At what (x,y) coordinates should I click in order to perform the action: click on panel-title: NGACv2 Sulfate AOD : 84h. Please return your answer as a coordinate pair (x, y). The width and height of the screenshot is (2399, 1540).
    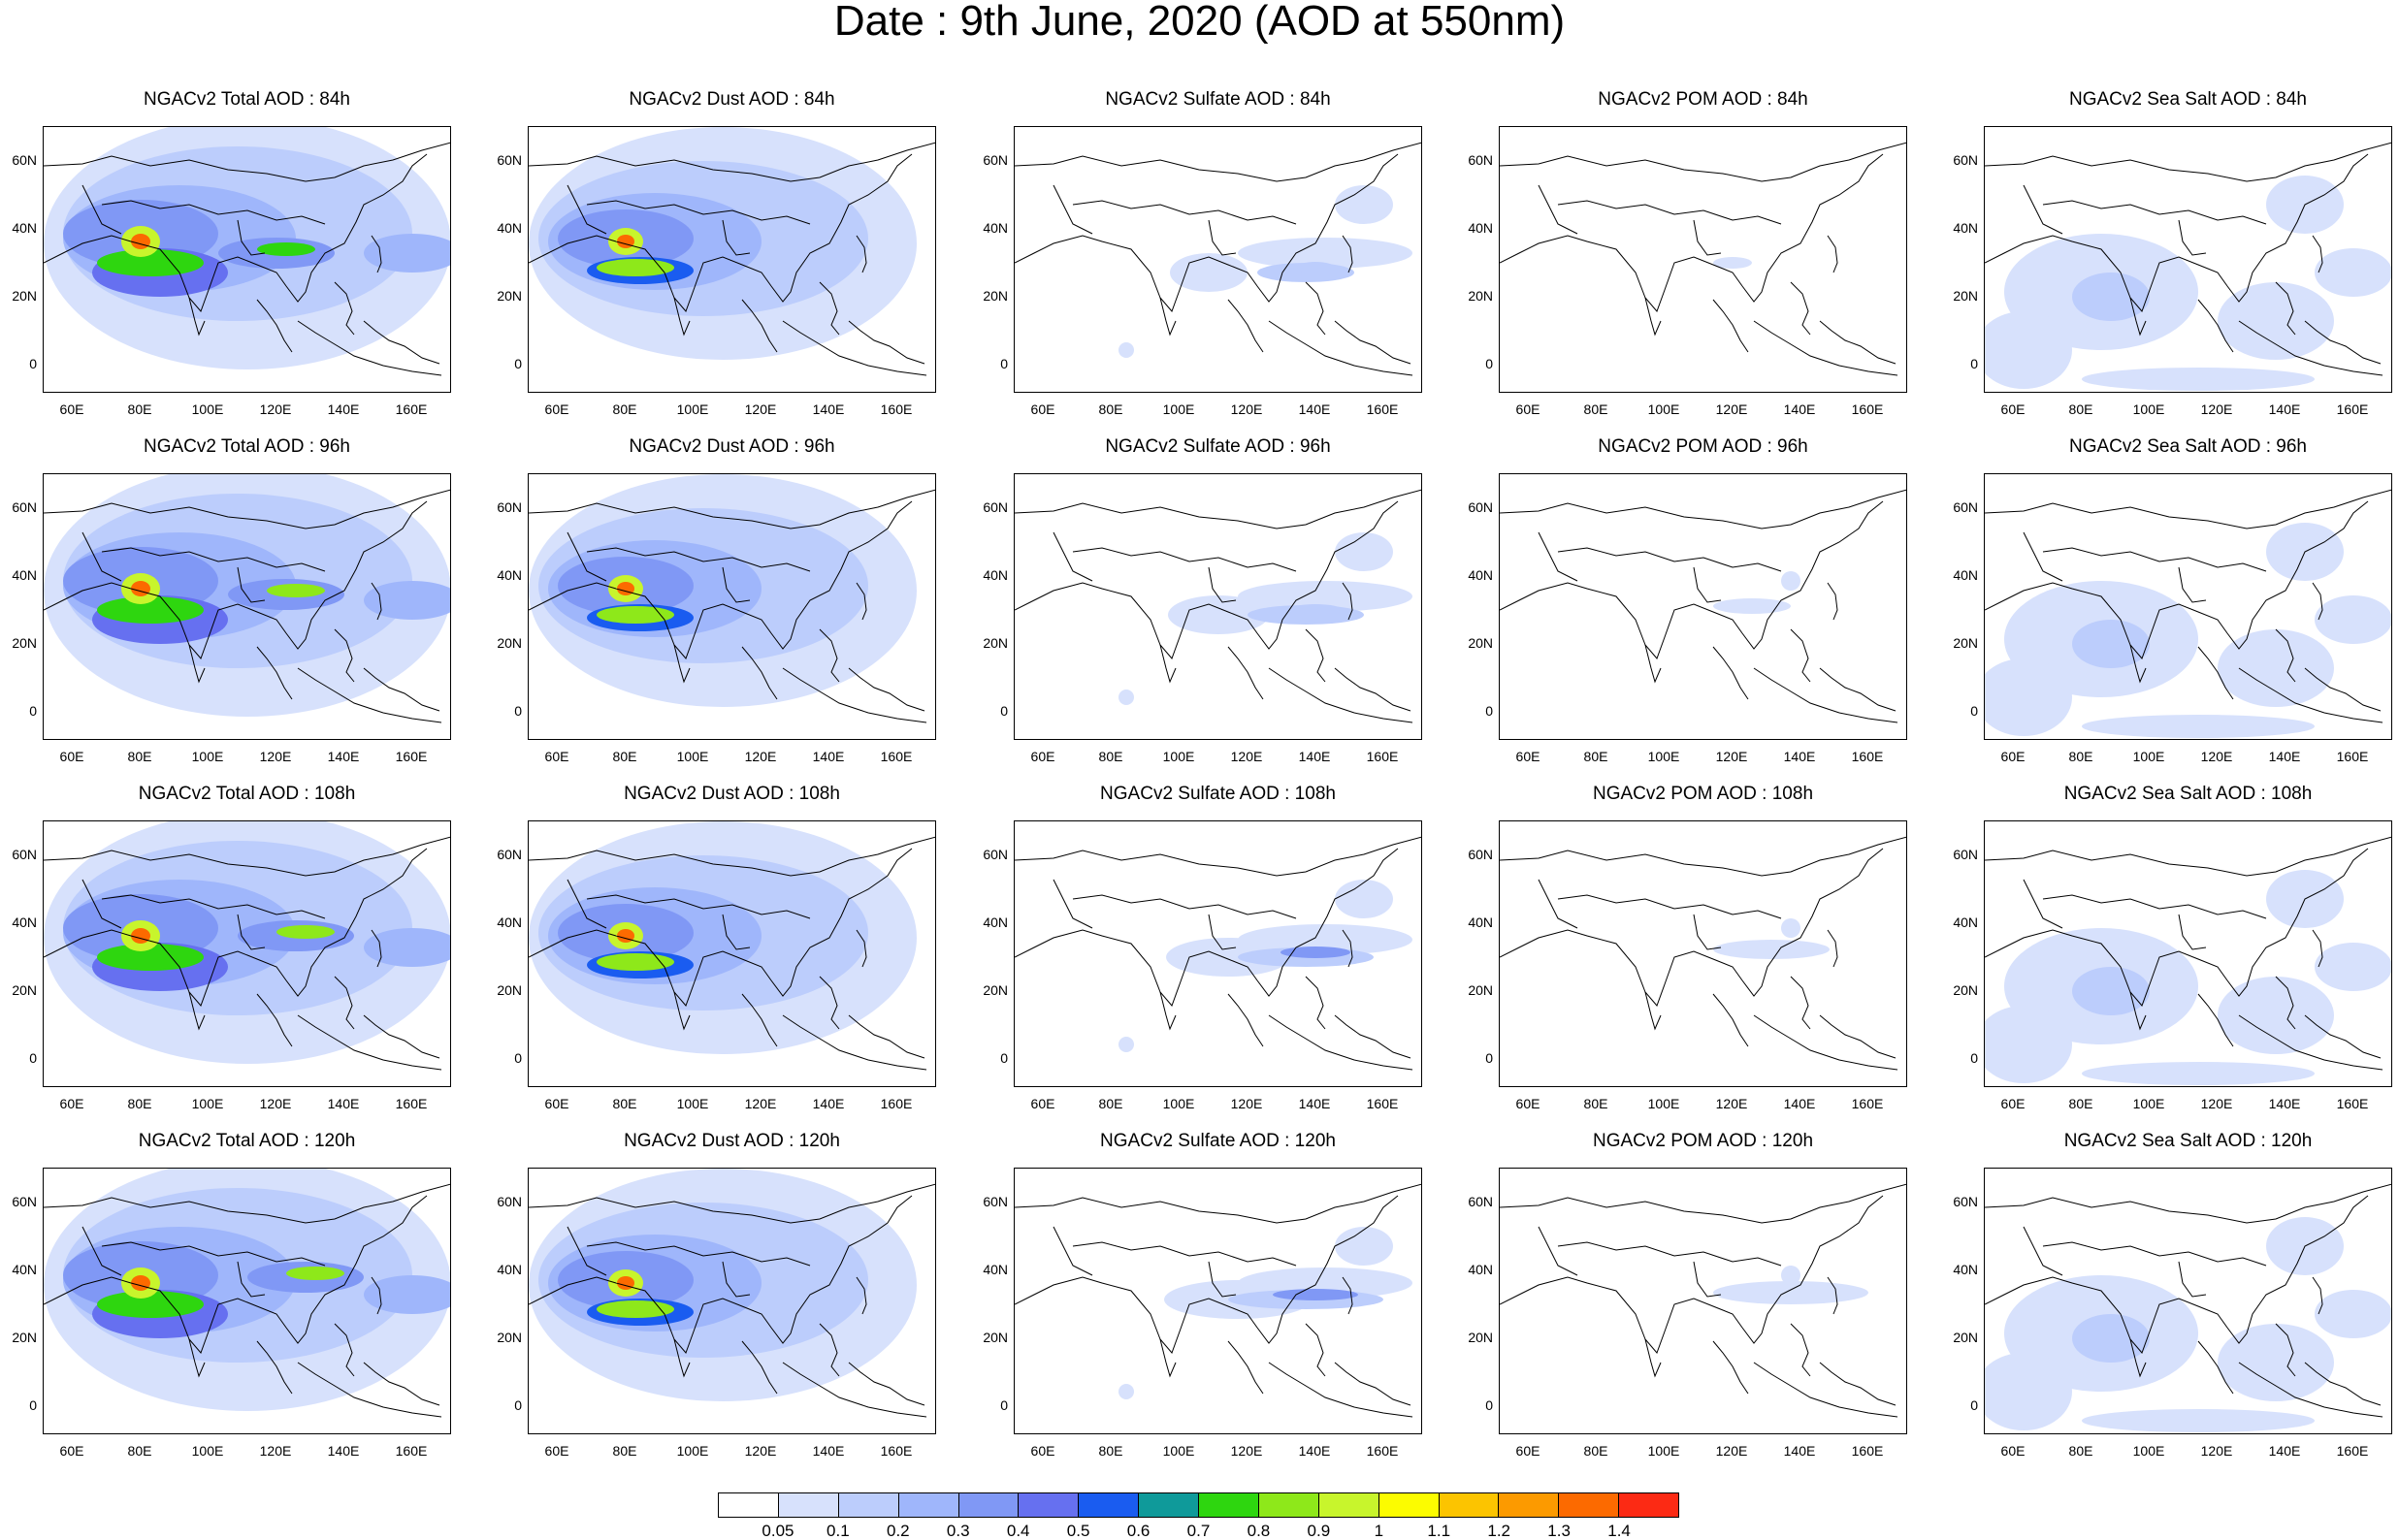
    Looking at the image, I should click on (1218, 99).